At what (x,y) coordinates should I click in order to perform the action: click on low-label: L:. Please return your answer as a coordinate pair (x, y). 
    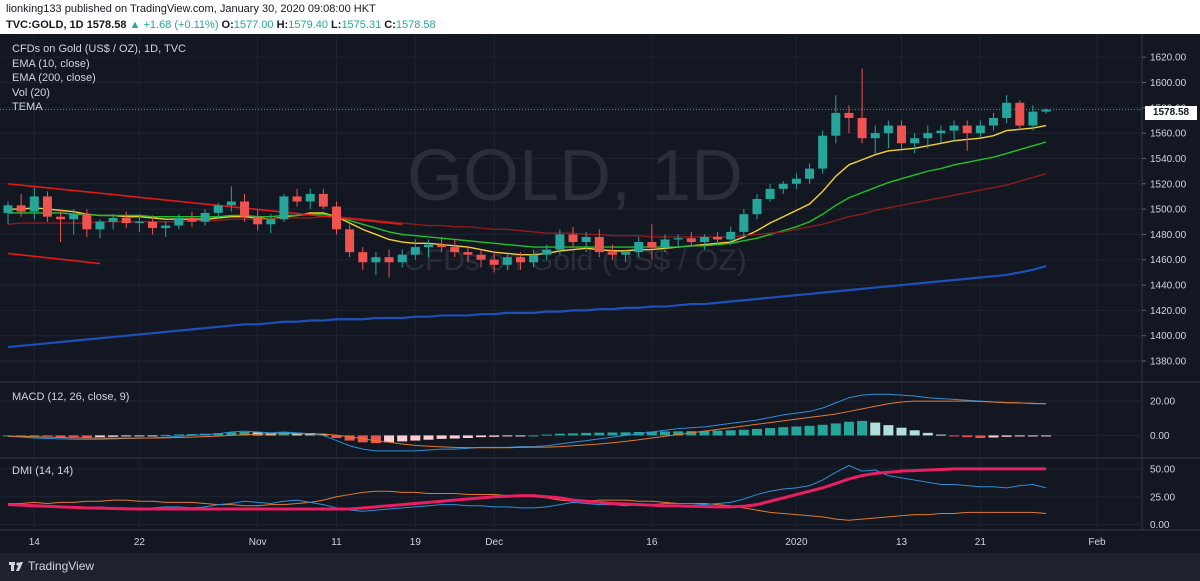
    Looking at the image, I should click on (336, 25).